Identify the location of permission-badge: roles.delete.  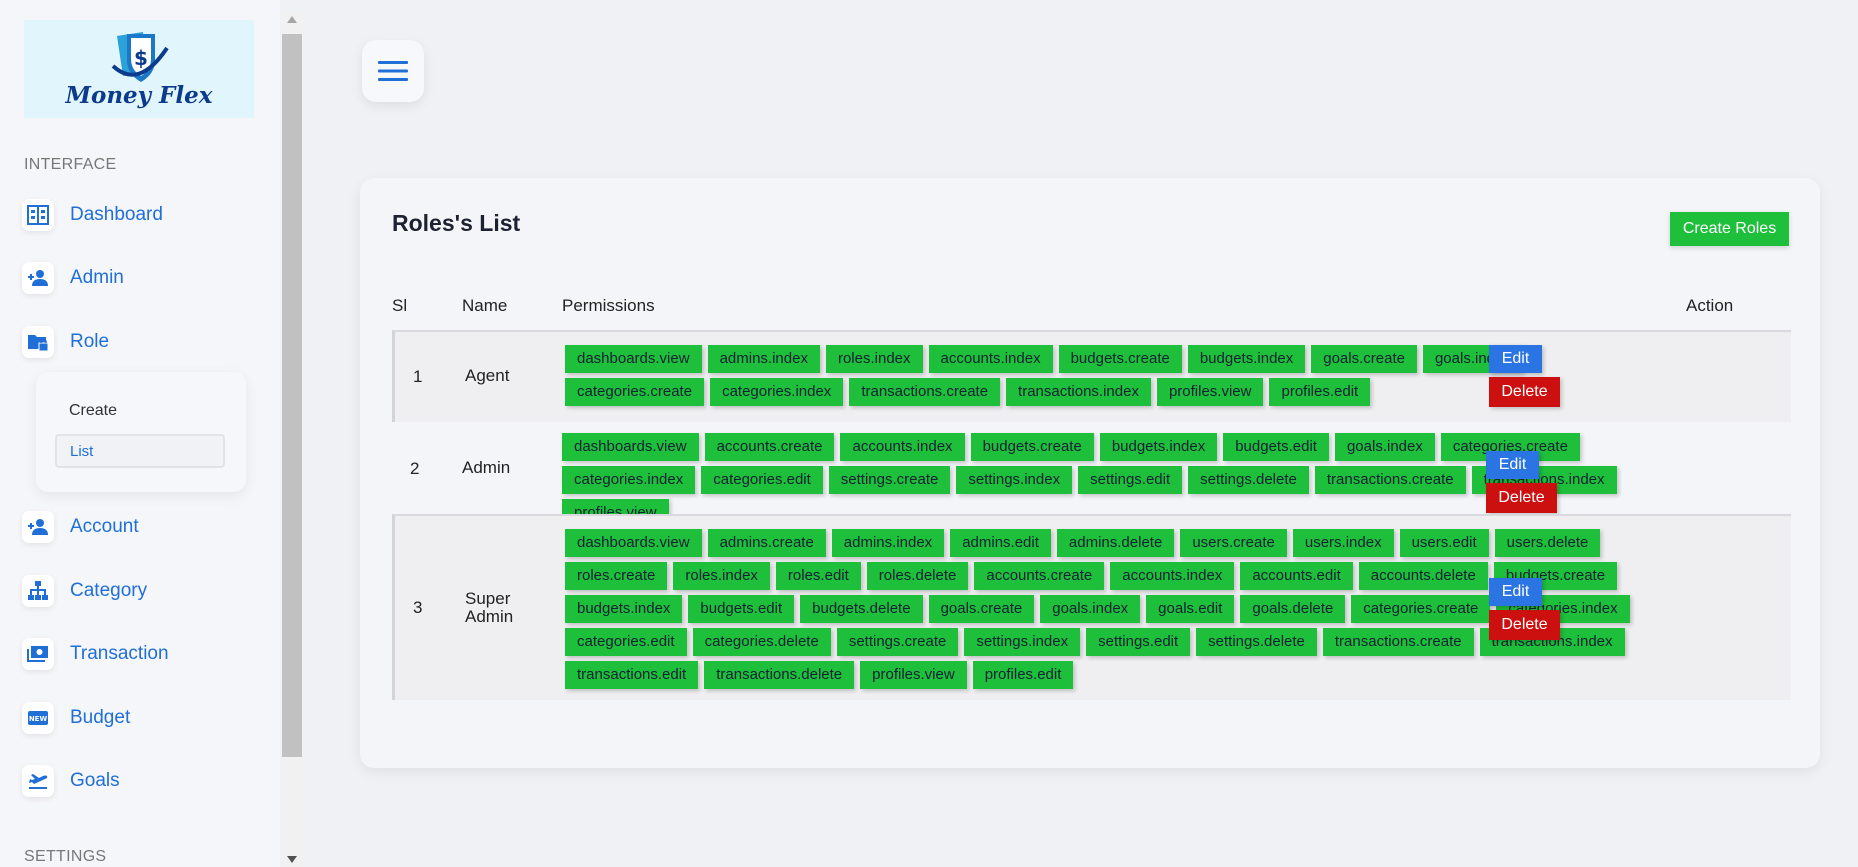
(917, 576).